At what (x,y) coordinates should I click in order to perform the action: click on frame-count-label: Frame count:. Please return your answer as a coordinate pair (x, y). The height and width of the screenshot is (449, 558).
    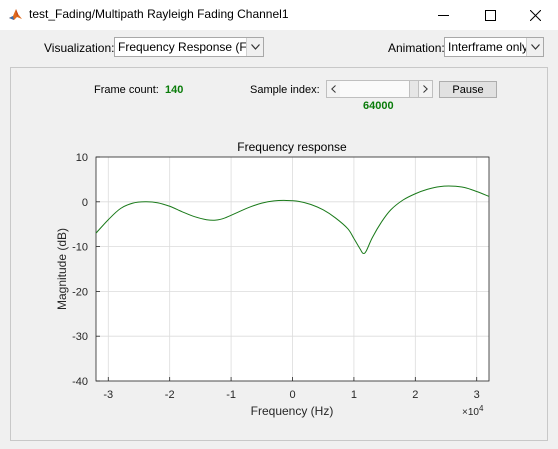
    Looking at the image, I should click on (126, 90).